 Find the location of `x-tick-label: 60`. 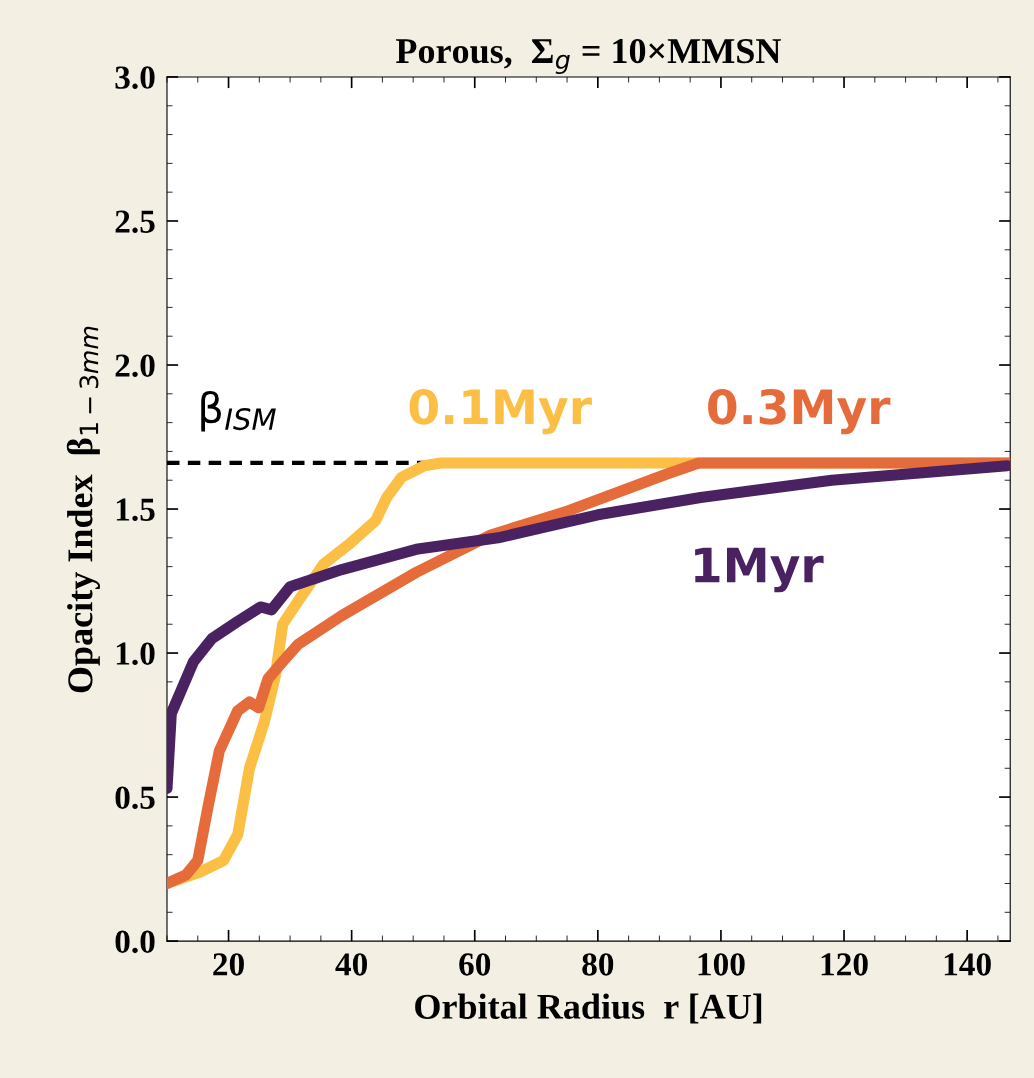

x-tick-label: 60 is located at coordinates (475, 964).